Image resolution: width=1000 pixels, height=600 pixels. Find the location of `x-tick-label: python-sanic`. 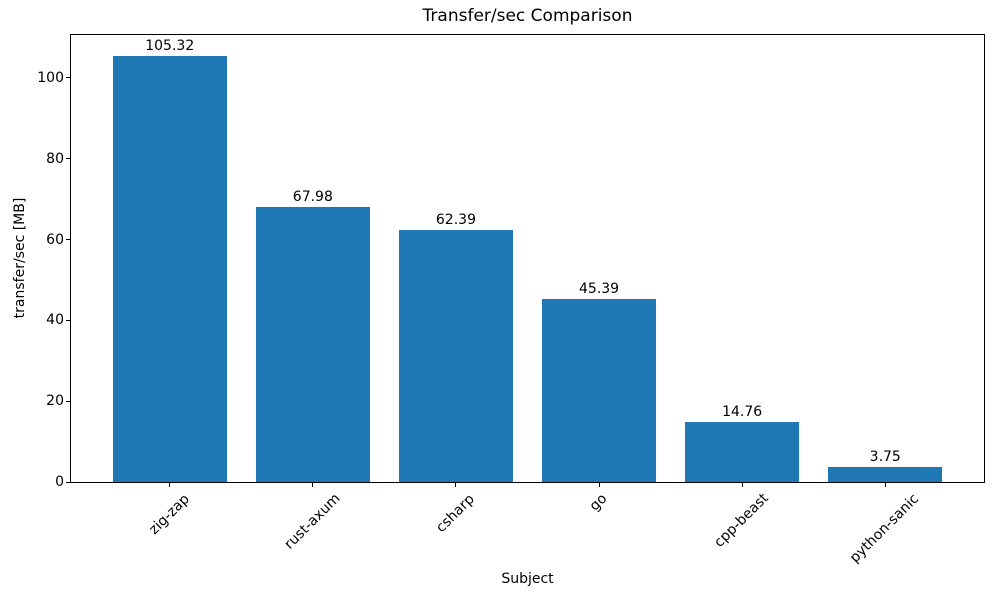

x-tick-label: python-sanic is located at coordinates (885, 528).